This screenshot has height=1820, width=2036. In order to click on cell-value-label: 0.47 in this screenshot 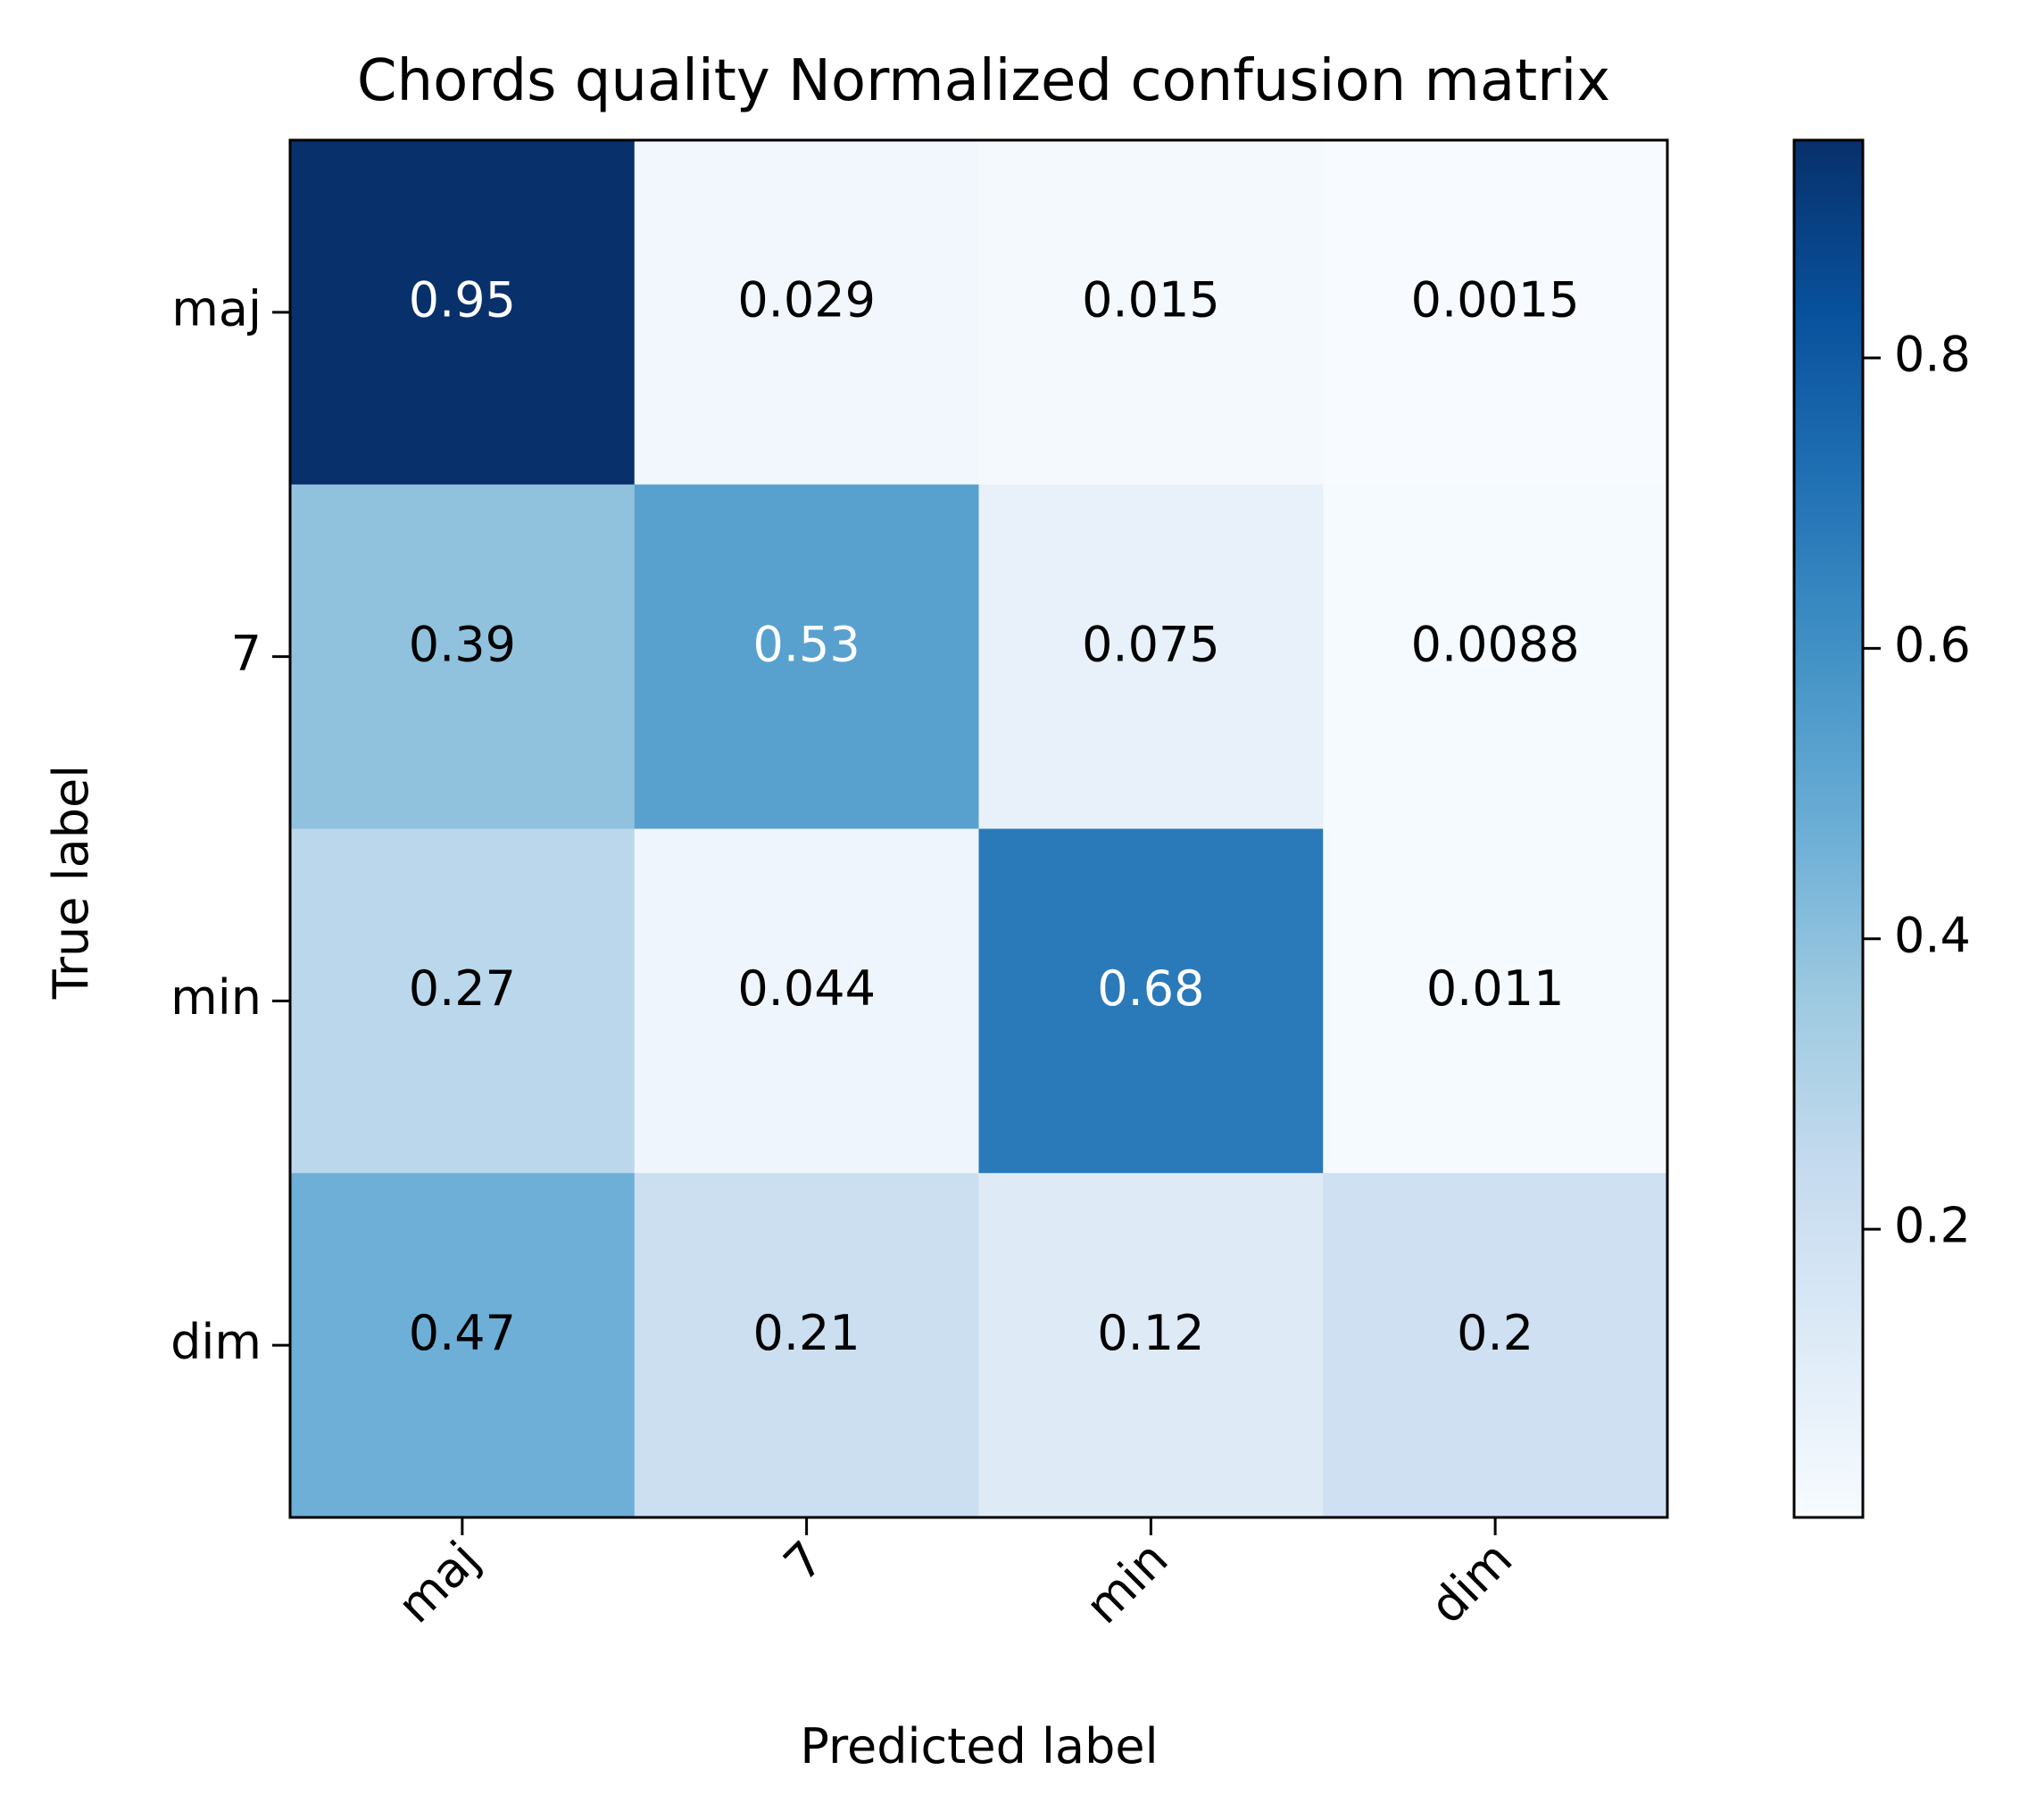, I will do `click(462, 1333)`.